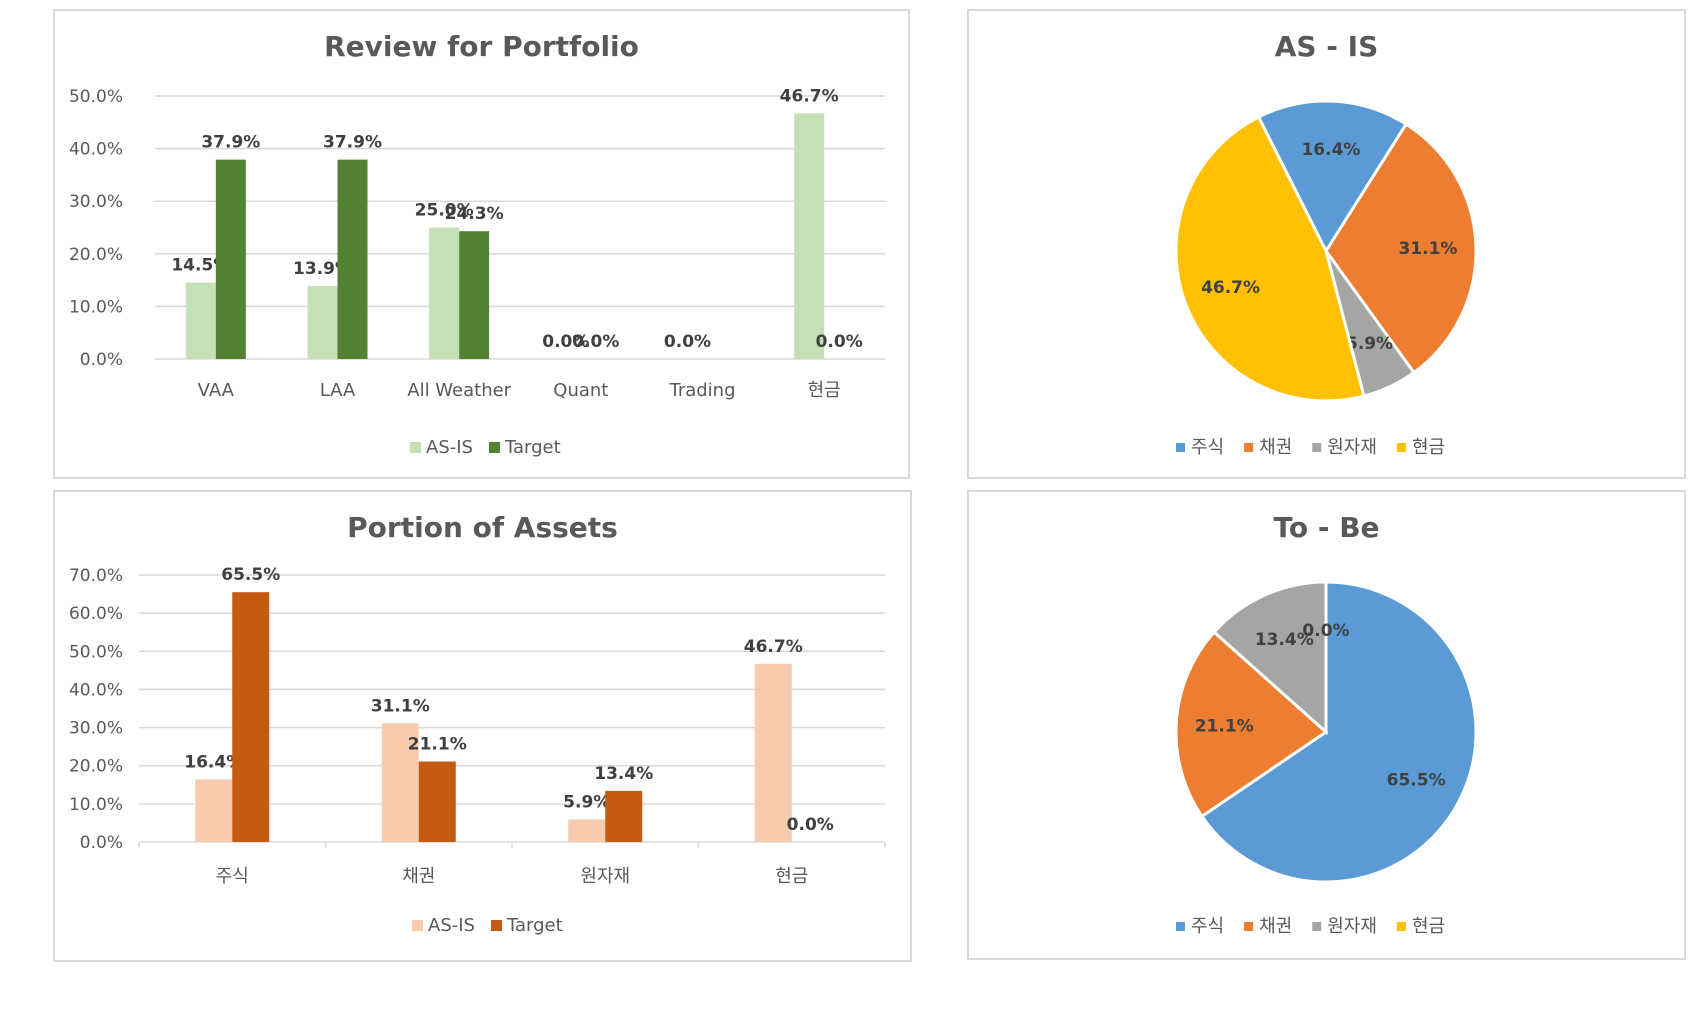 This screenshot has height=1027, width=1698. Describe the element at coordinates (1332, 177) in the screenshot. I see `pie-slice-주식` at that location.